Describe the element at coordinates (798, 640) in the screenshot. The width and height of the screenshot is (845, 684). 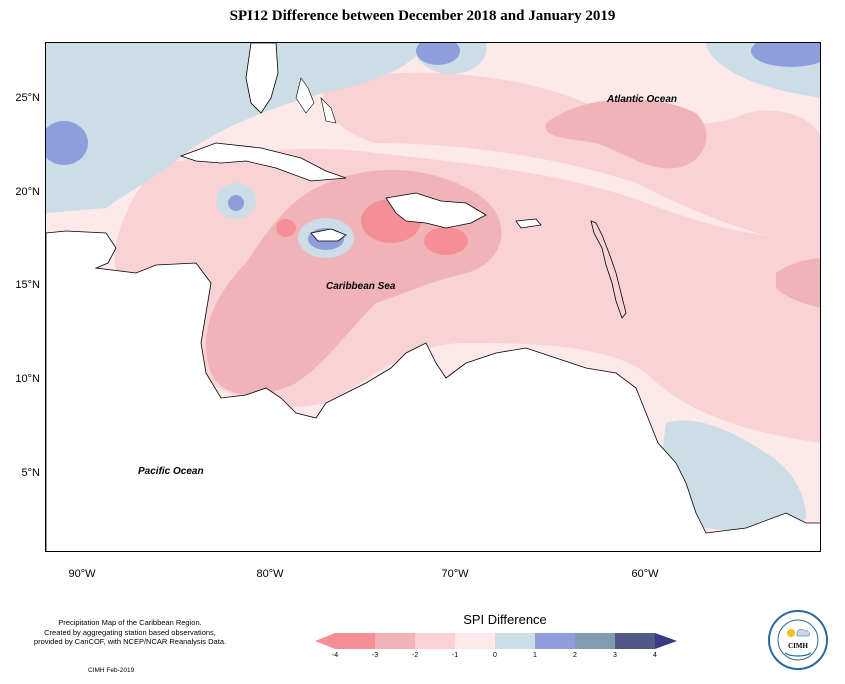
I see `cimh-logo: CIMH` at that location.